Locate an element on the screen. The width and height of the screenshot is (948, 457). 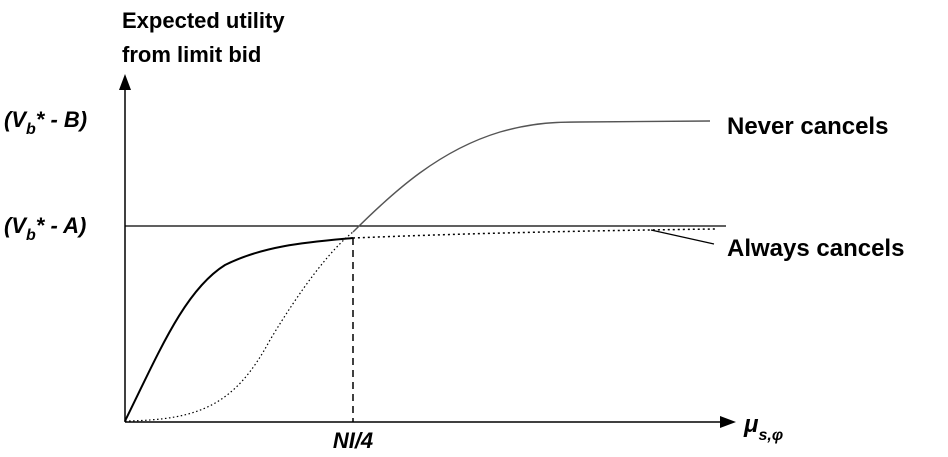
never-cancels-curve-solid is located at coordinates (531, 176).